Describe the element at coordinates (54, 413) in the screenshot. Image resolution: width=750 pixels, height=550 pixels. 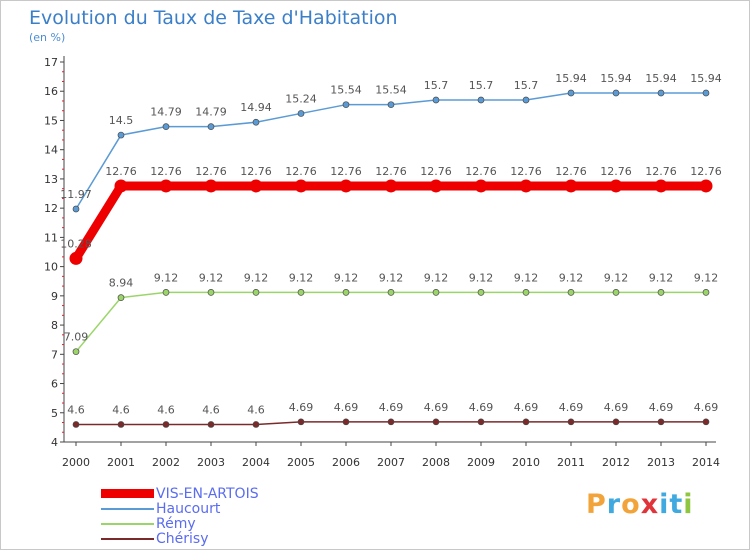
I see `y-tick-label: 5` at that location.